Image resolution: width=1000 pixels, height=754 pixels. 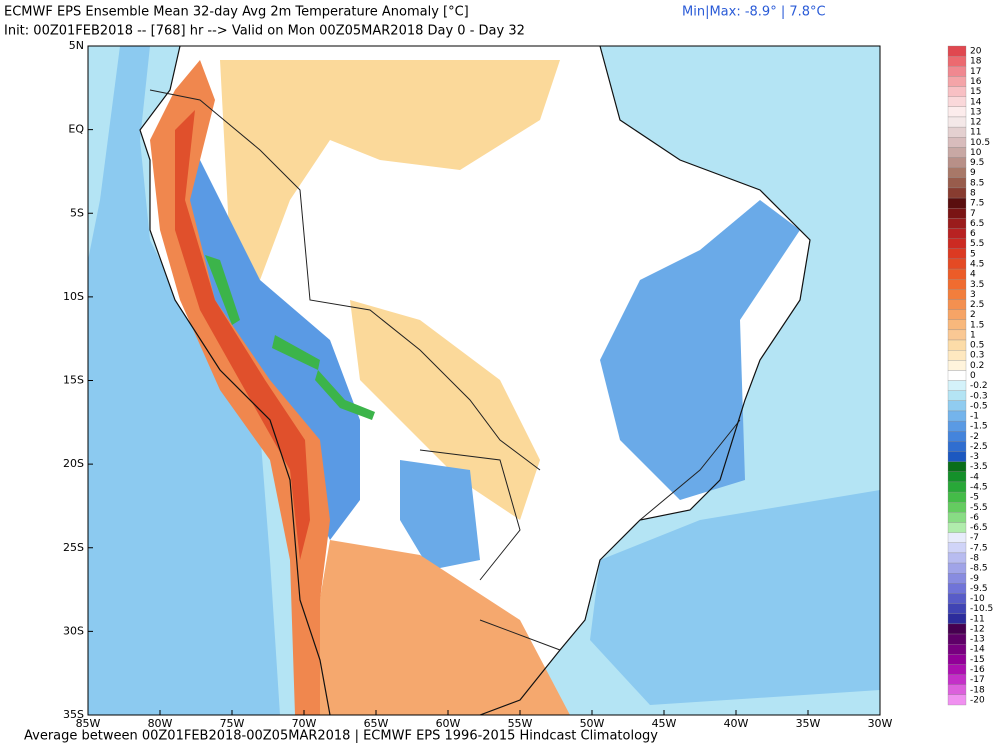 What do you see at coordinates (975, 112) in the screenshot?
I see `colorbar-label: 13` at bounding box center [975, 112].